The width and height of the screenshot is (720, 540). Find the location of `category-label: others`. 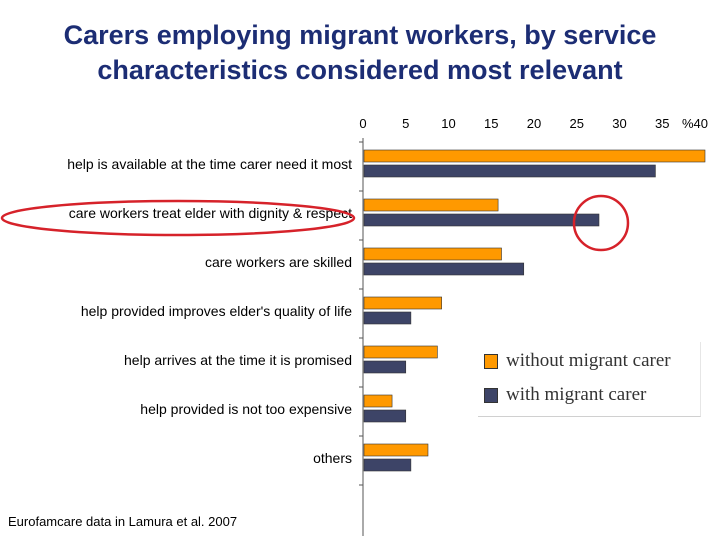

category-label: others is located at coordinates (332, 458).